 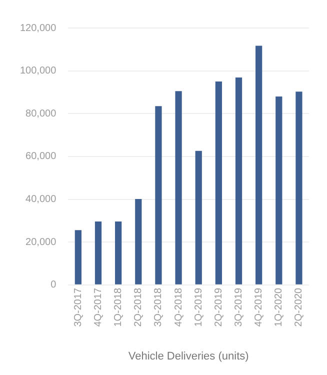 I want to click on x-tick-label: 3Q-2018, so click(x=158, y=307).